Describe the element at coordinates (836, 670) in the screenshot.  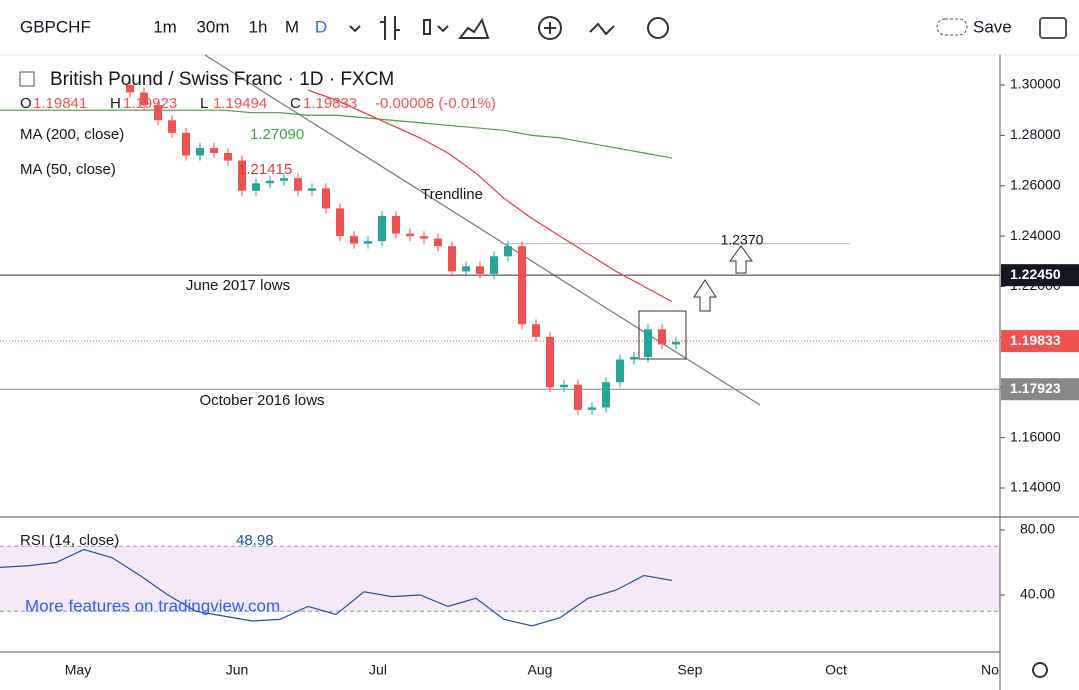
I see `x-tick-label: Oct` at that location.